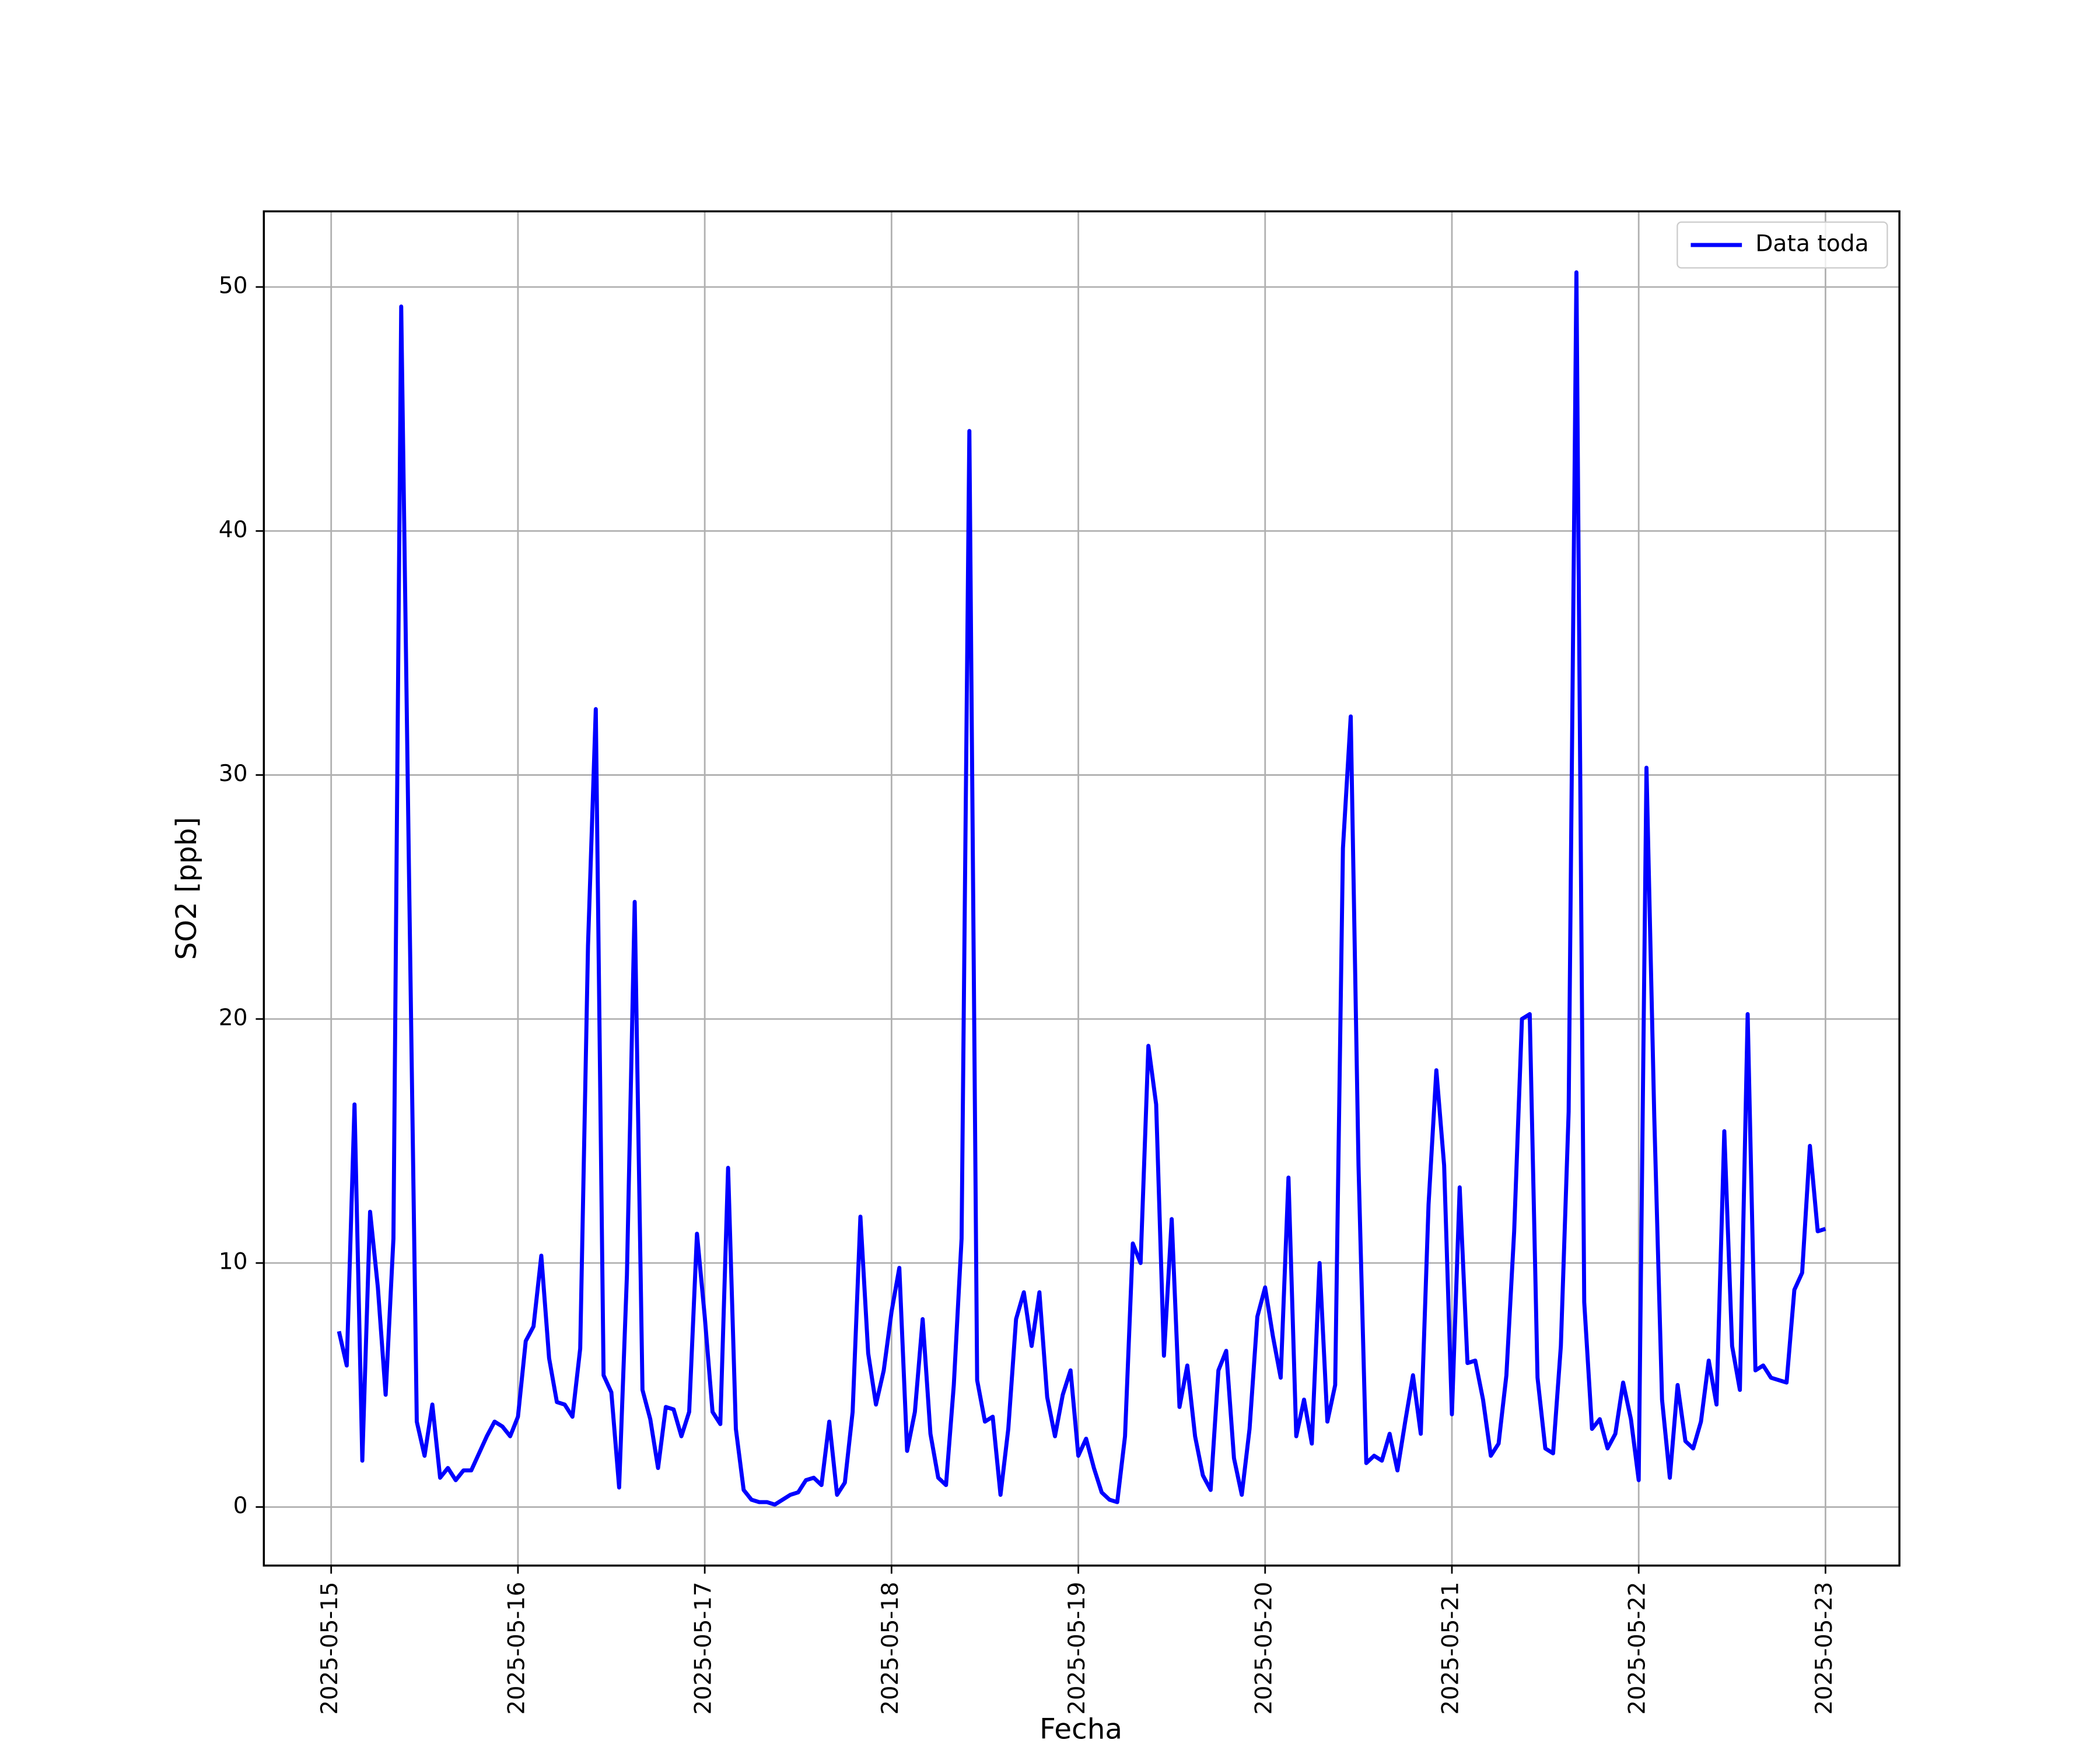 This screenshot has width=2100, height=1750. Describe the element at coordinates (330, 1648) in the screenshot. I see `x-tick-label: 2025-05-15` at that location.